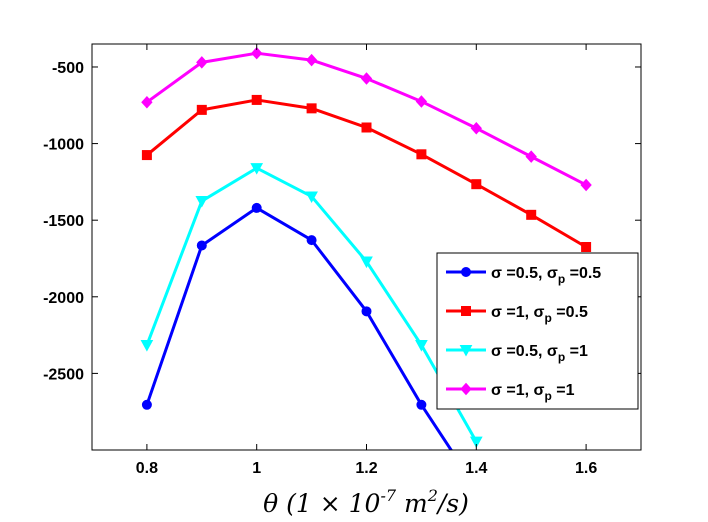 The image size is (708, 522). I want to click on x-axis-label-exponent: -7, so click(388, 495).